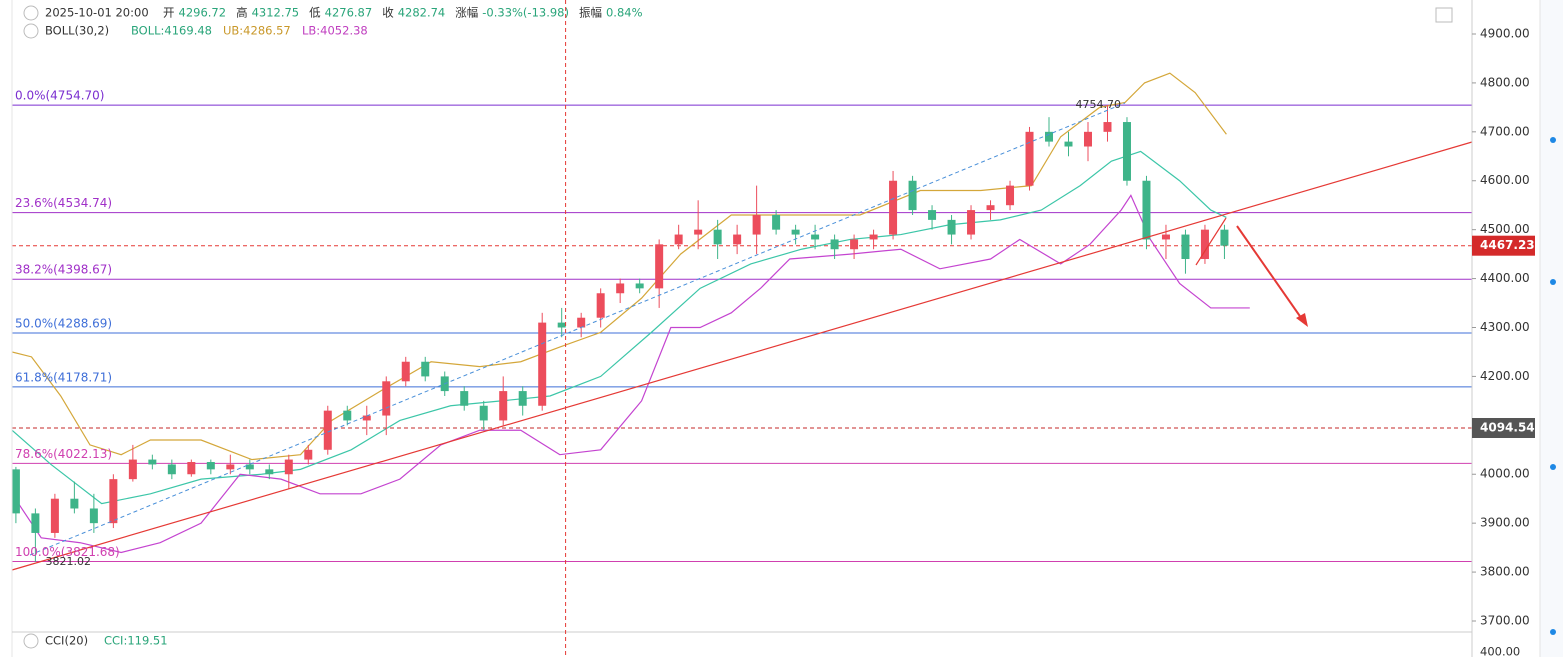 This screenshot has height=657, width=1563. Describe the element at coordinates (276, 13) in the screenshot. I see `field-value: 4312.75` at that location.